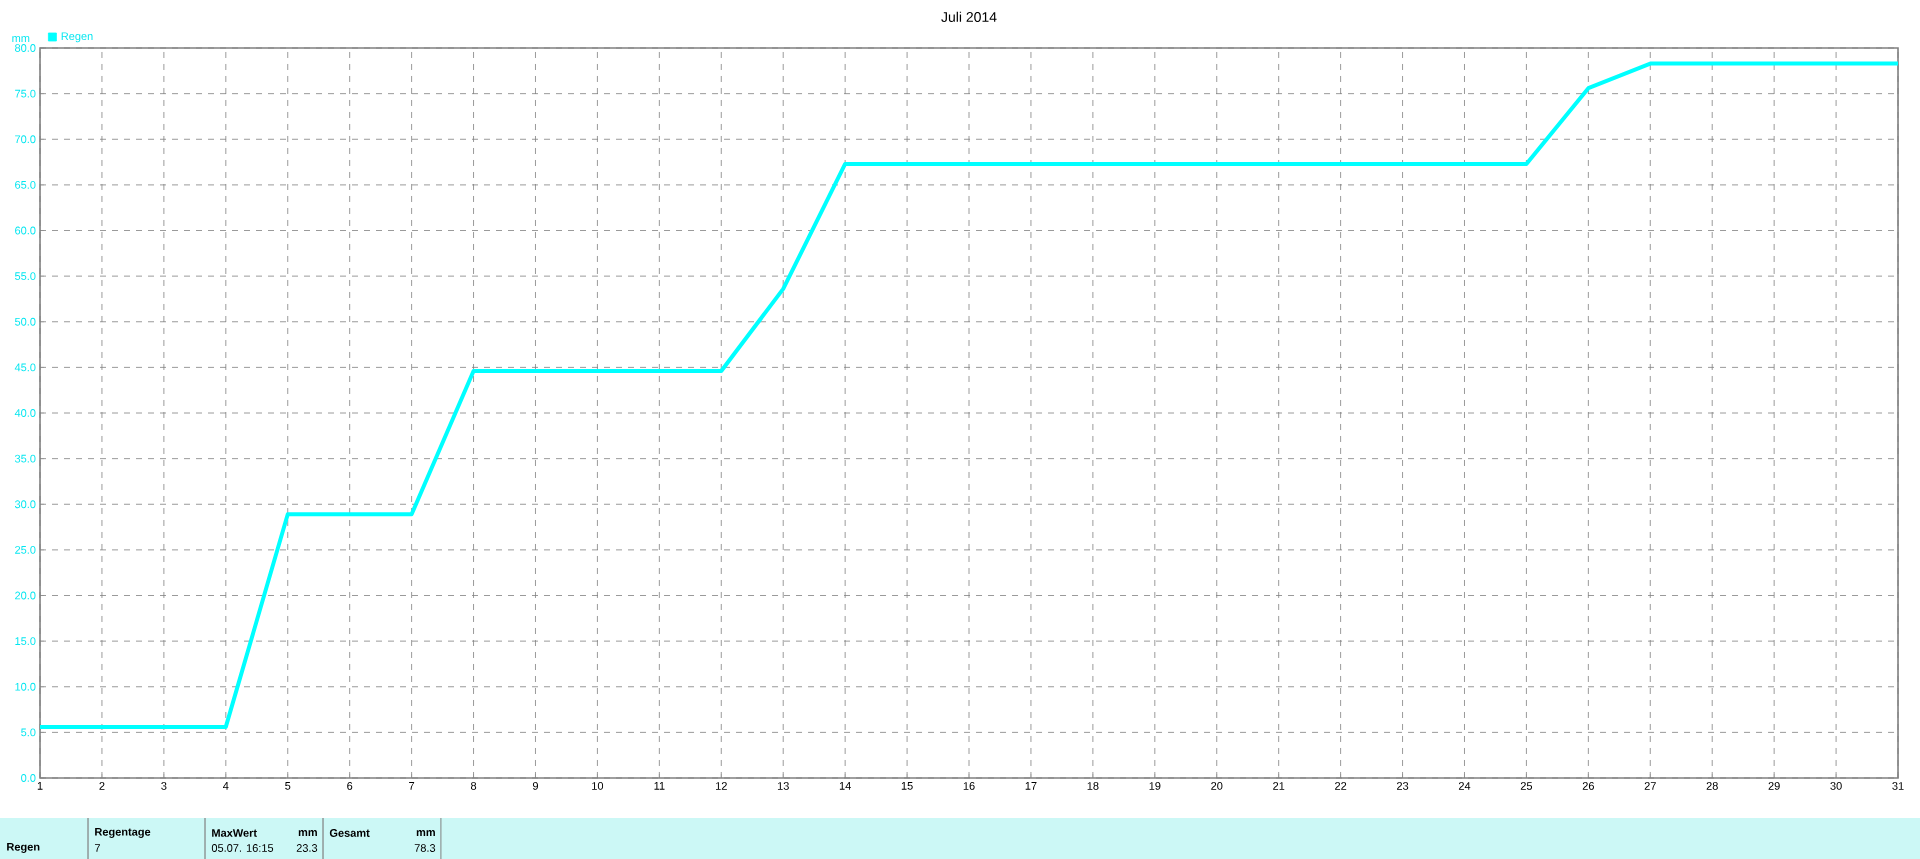  Describe the element at coordinates (412, 786) in the screenshot. I see `x-tick-label: 7` at that location.